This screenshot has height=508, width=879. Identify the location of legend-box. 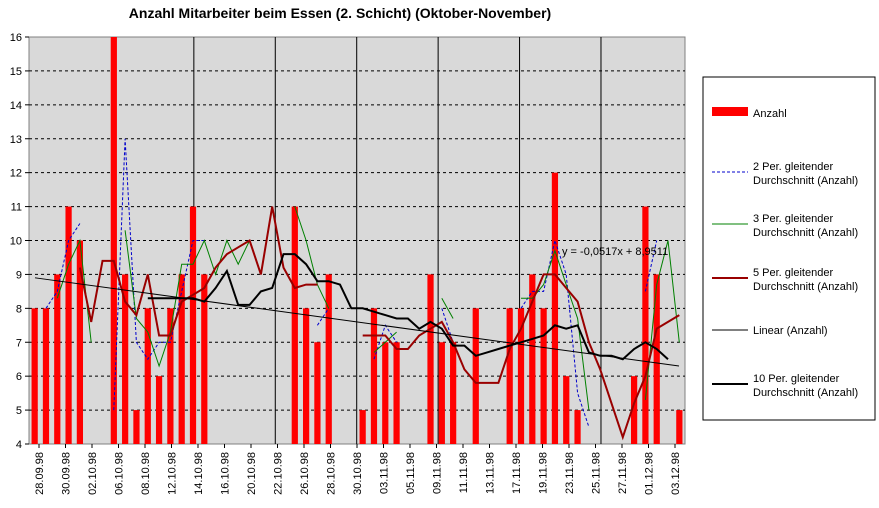
(789, 248).